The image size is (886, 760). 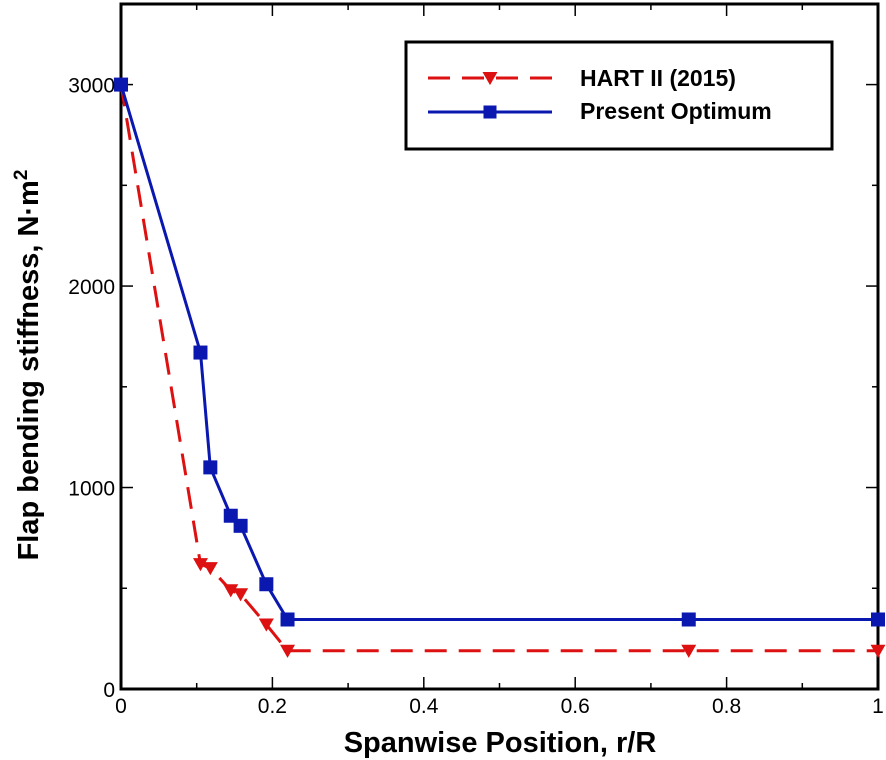 What do you see at coordinates (676, 111) in the screenshot?
I see `legend-label-present: Present Optimum` at bounding box center [676, 111].